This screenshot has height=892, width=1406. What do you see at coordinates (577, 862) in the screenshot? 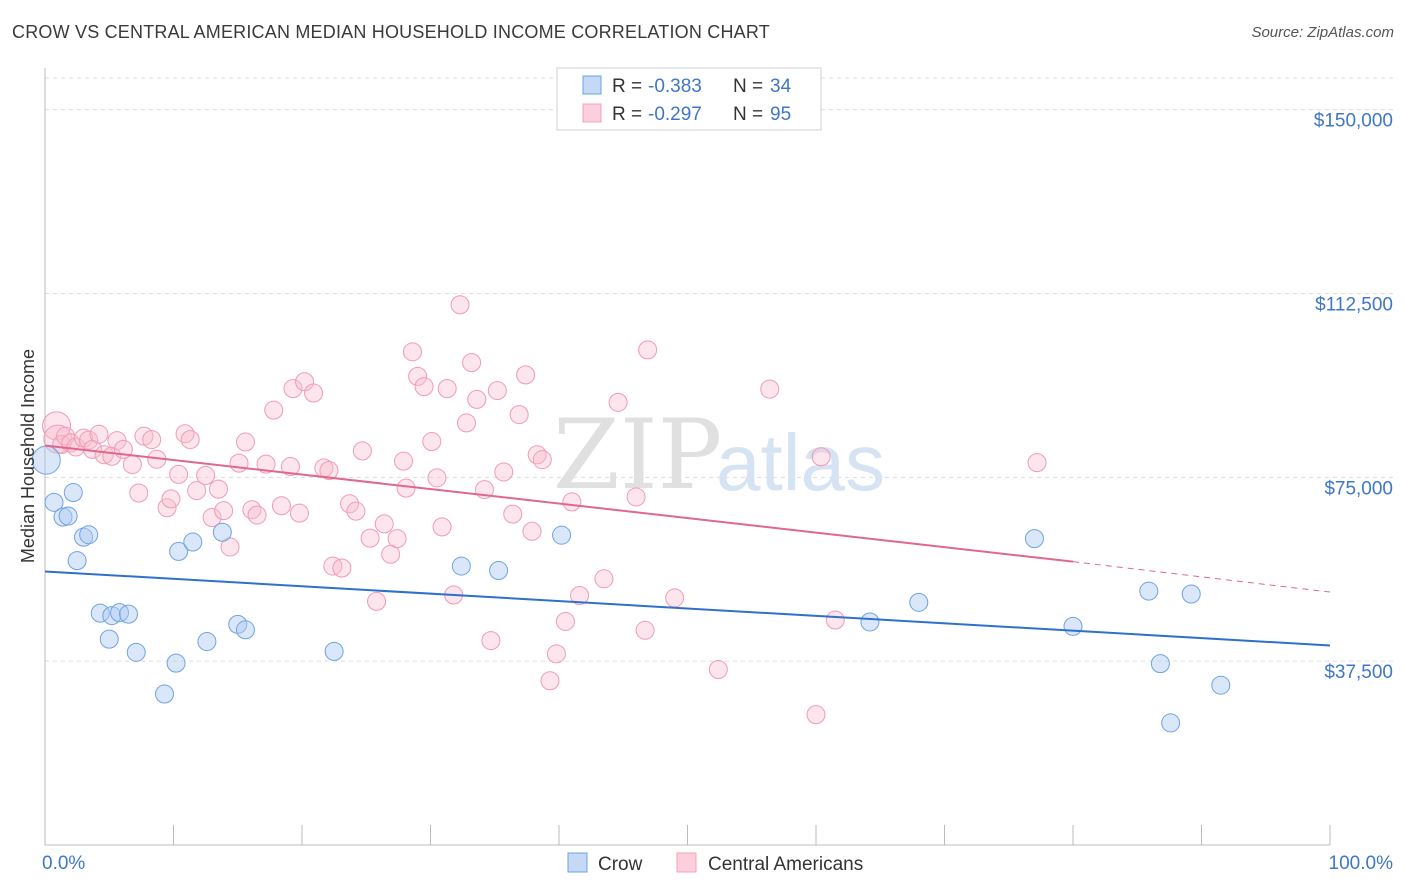
I see `bottom-legend-crow-swatch` at bounding box center [577, 862].